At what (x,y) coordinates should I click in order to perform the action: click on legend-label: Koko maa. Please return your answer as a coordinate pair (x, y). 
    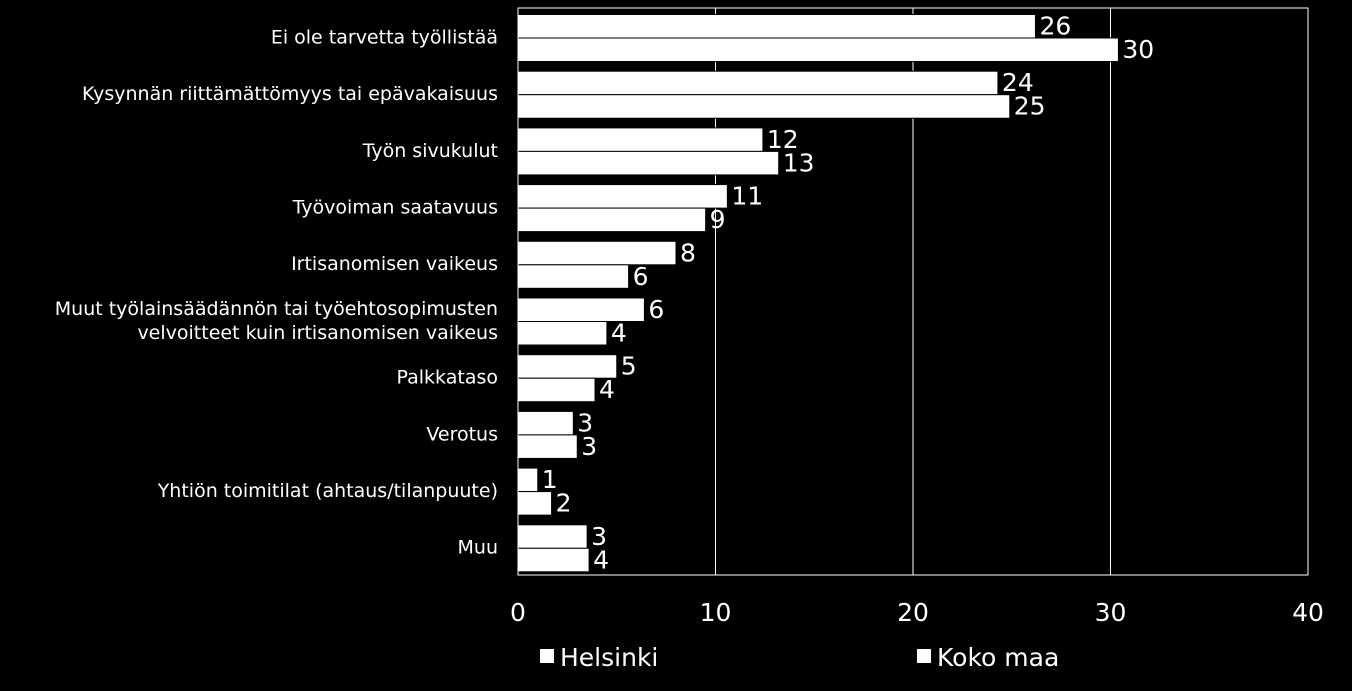
    Looking at the image, I should click on (998, 657).